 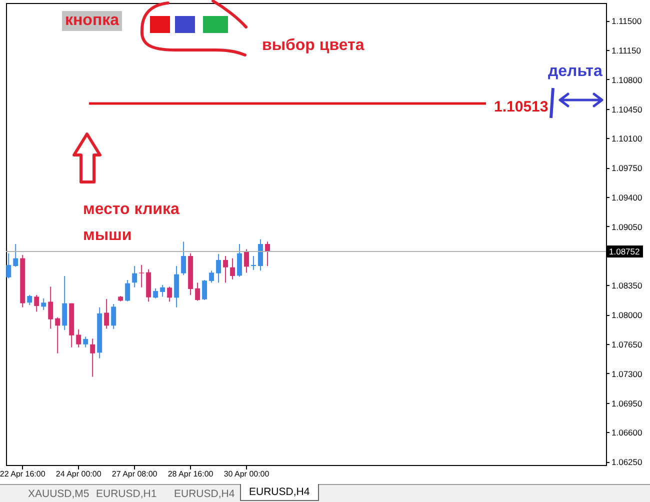 What do you see at coordinates (627, 21) in the screenshot?
I see `y-tick-label: 1.11500` at bounding box center [627, 21].